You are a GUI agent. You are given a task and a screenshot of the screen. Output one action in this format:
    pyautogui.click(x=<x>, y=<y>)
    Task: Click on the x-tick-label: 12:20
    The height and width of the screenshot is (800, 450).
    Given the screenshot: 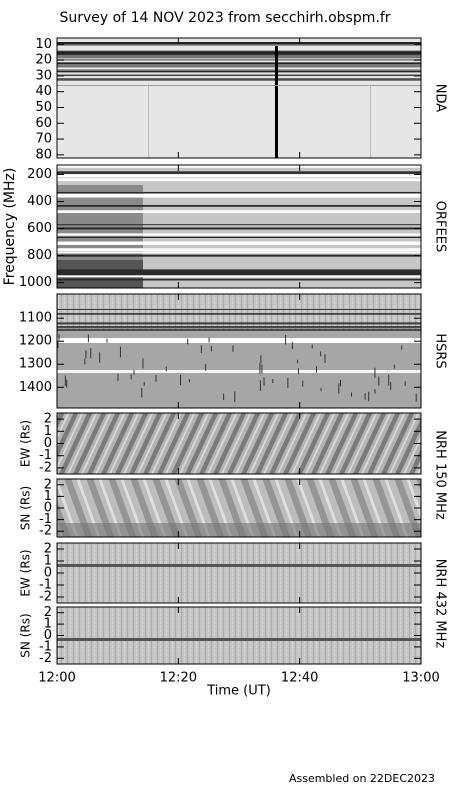 What is the action you would take?
    pyautogui.click(x=178, y=678)
    